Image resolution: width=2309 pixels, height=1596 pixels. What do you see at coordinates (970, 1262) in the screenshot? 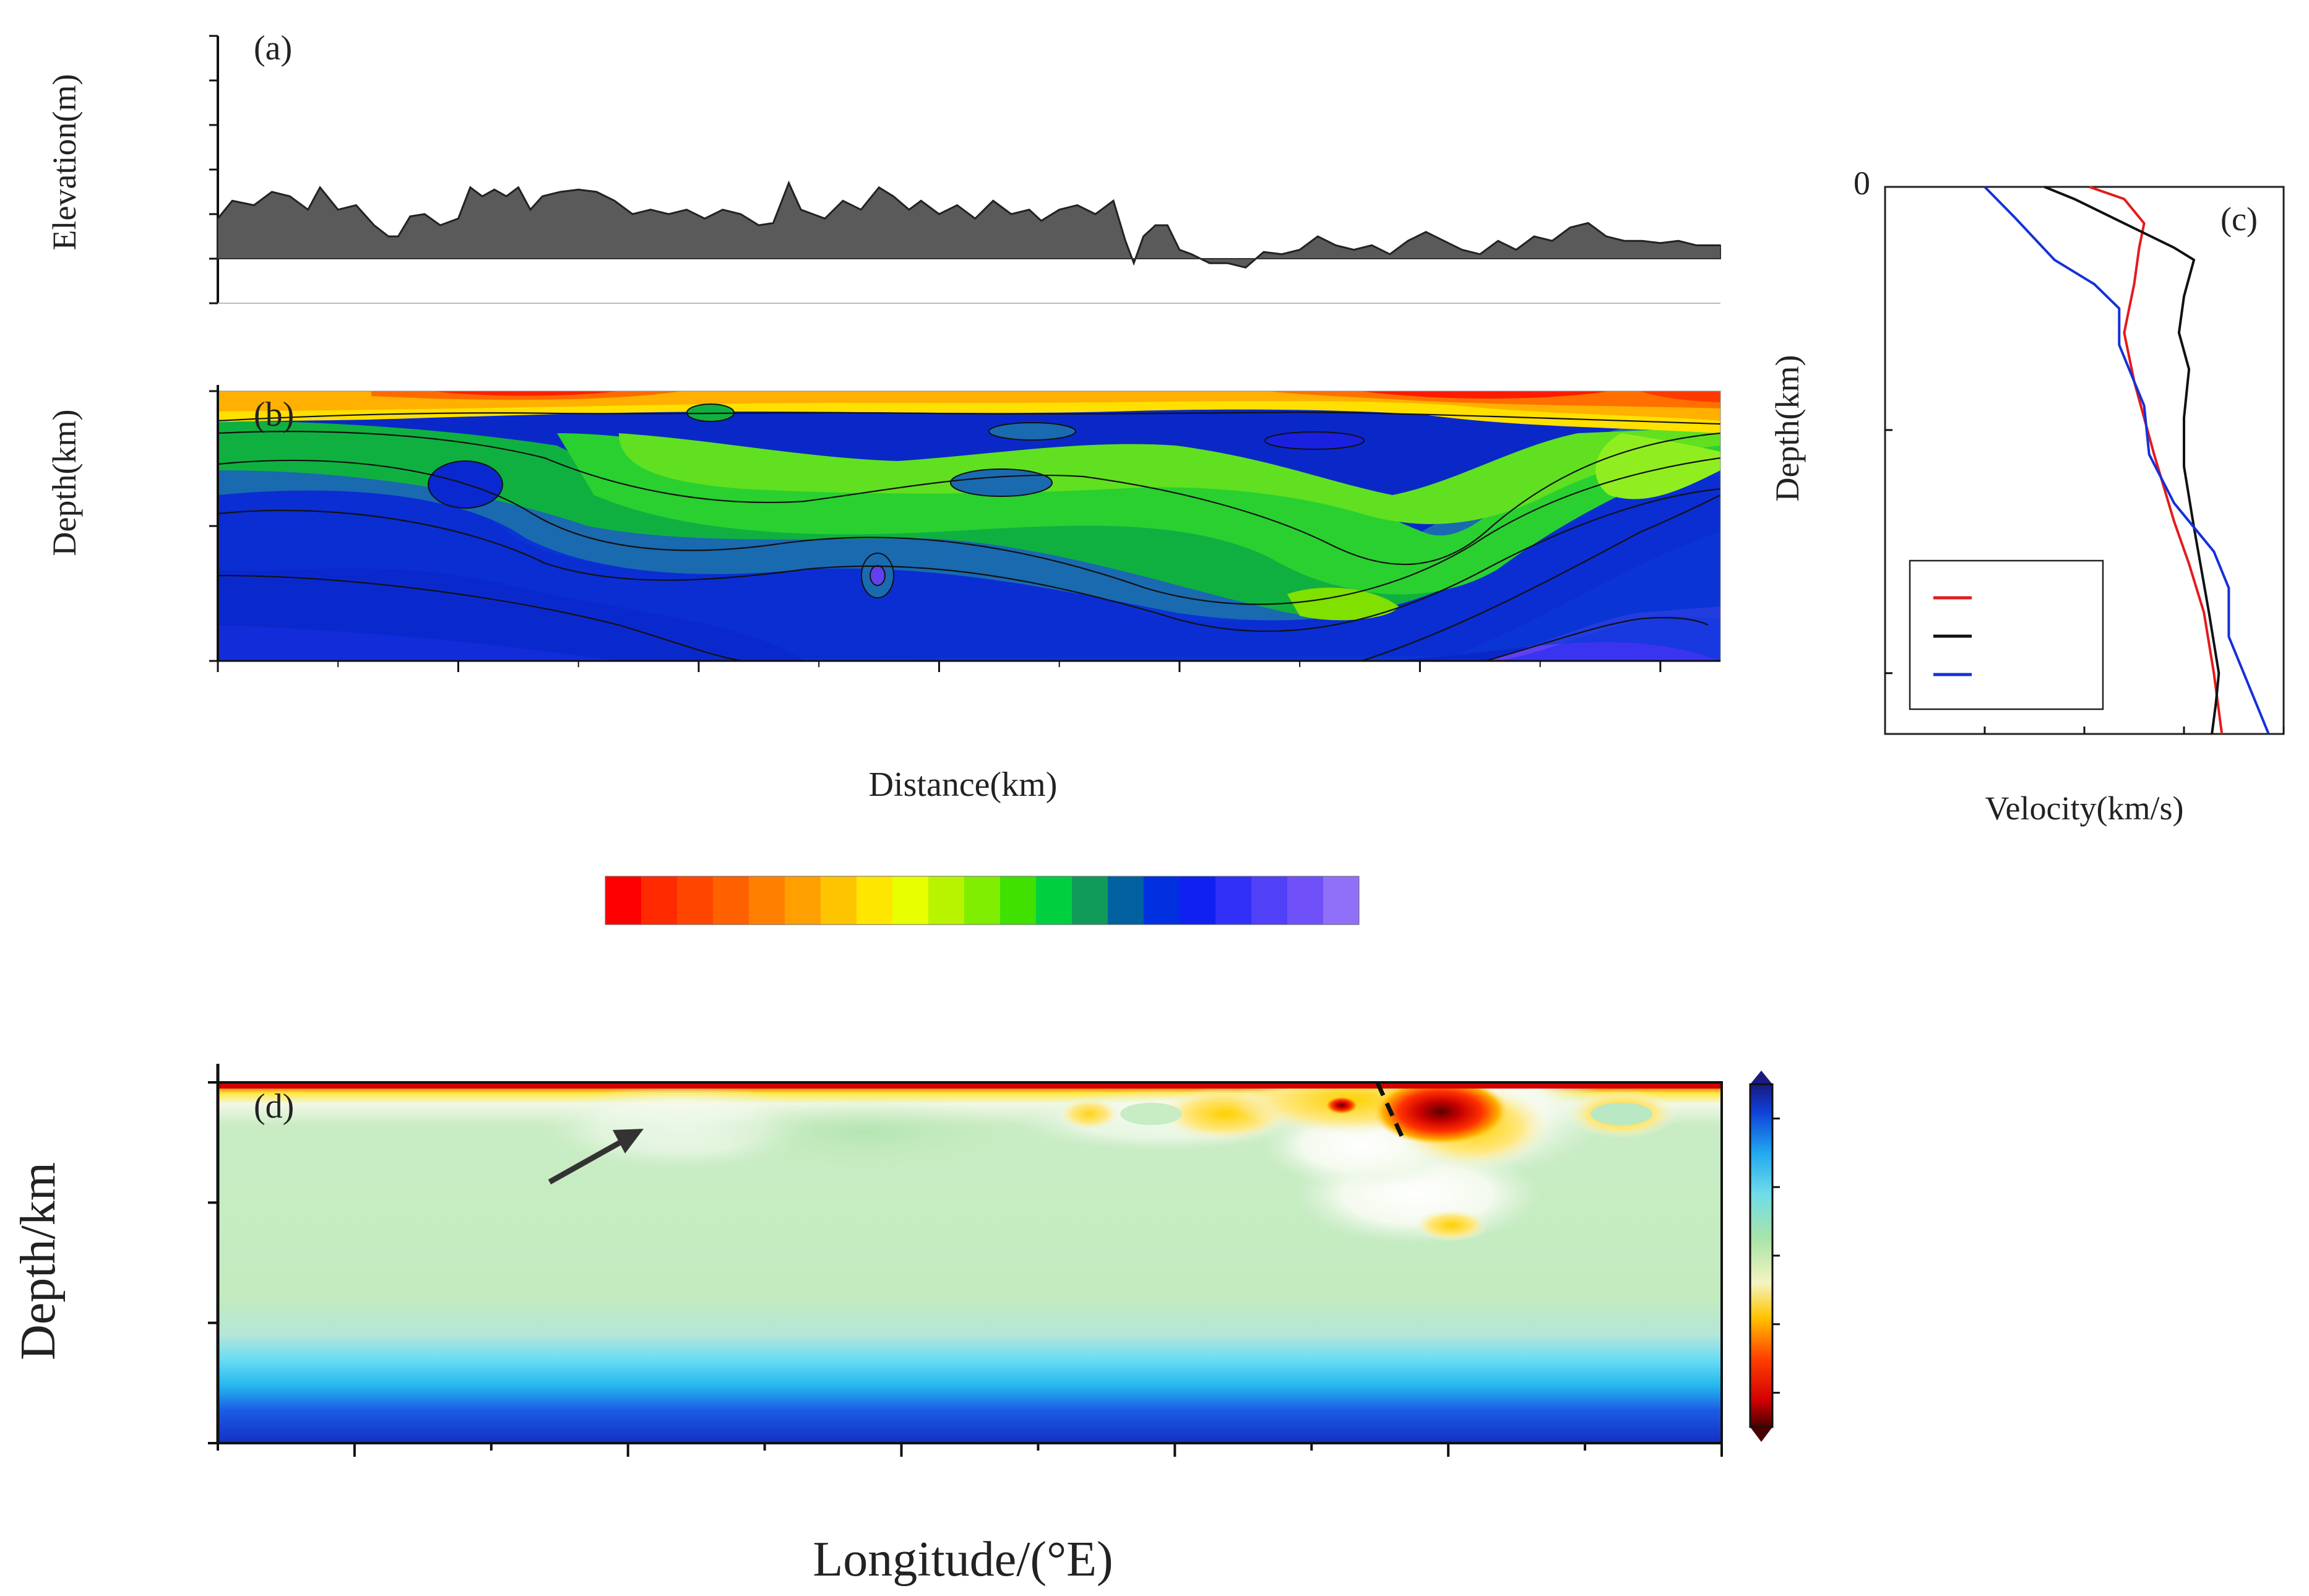
I see `vs-field` at bounding box center [970, 1262].